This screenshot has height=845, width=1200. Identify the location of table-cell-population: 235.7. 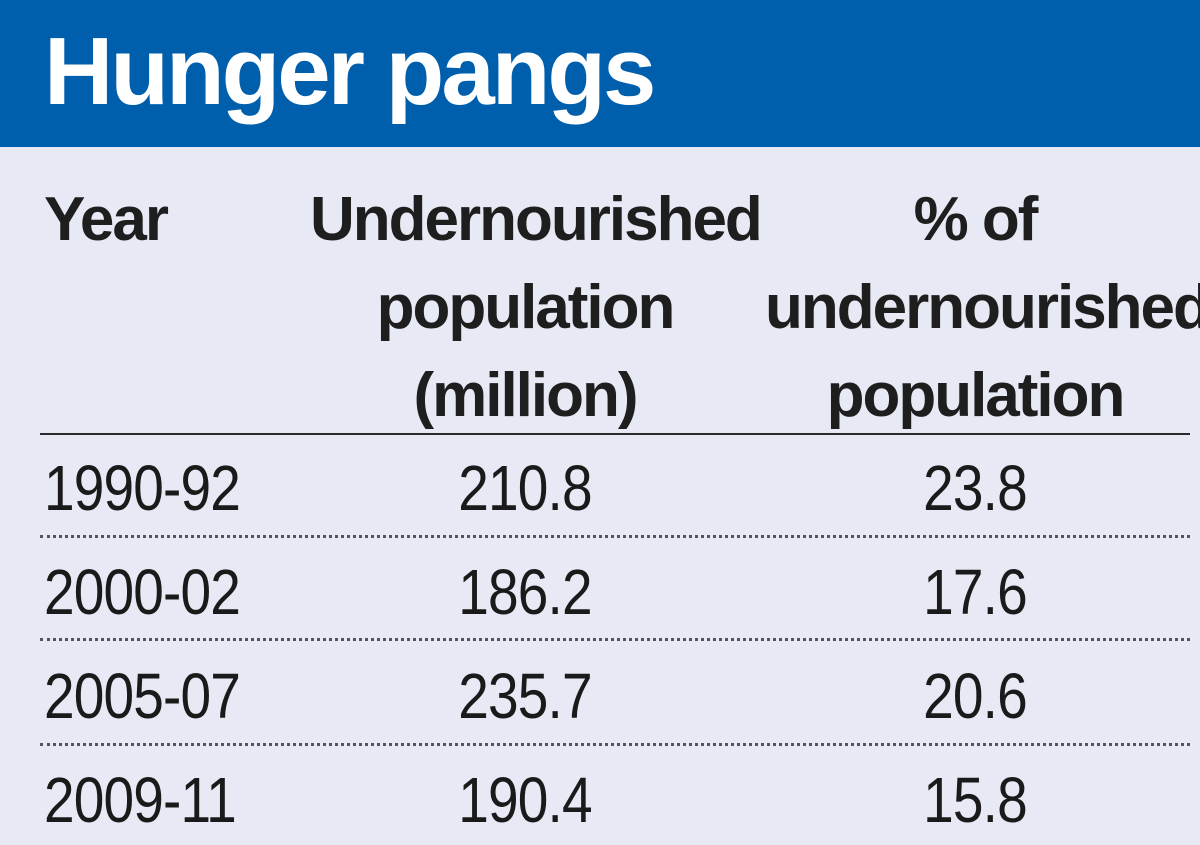
(525, 696).